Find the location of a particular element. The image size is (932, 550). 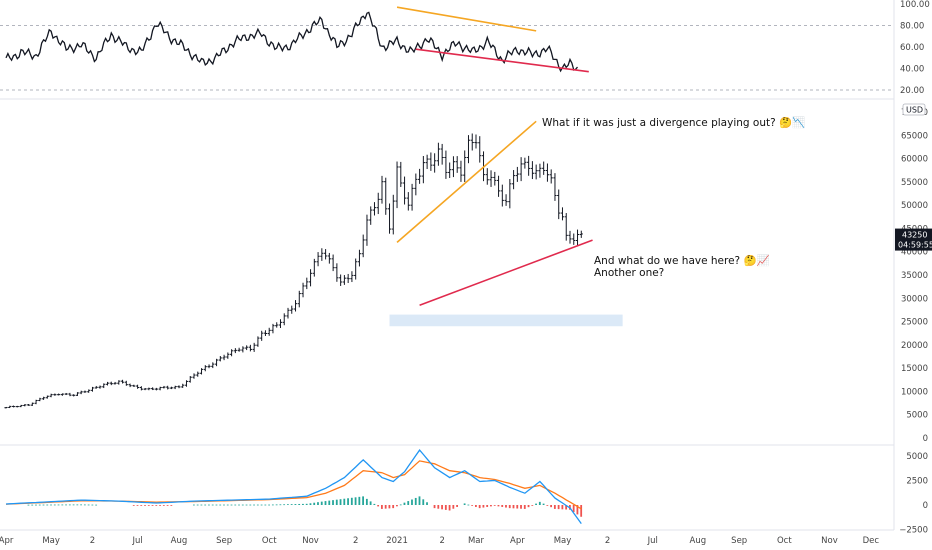

price-tick-label: 35000 is located at coordinates (914, 276).